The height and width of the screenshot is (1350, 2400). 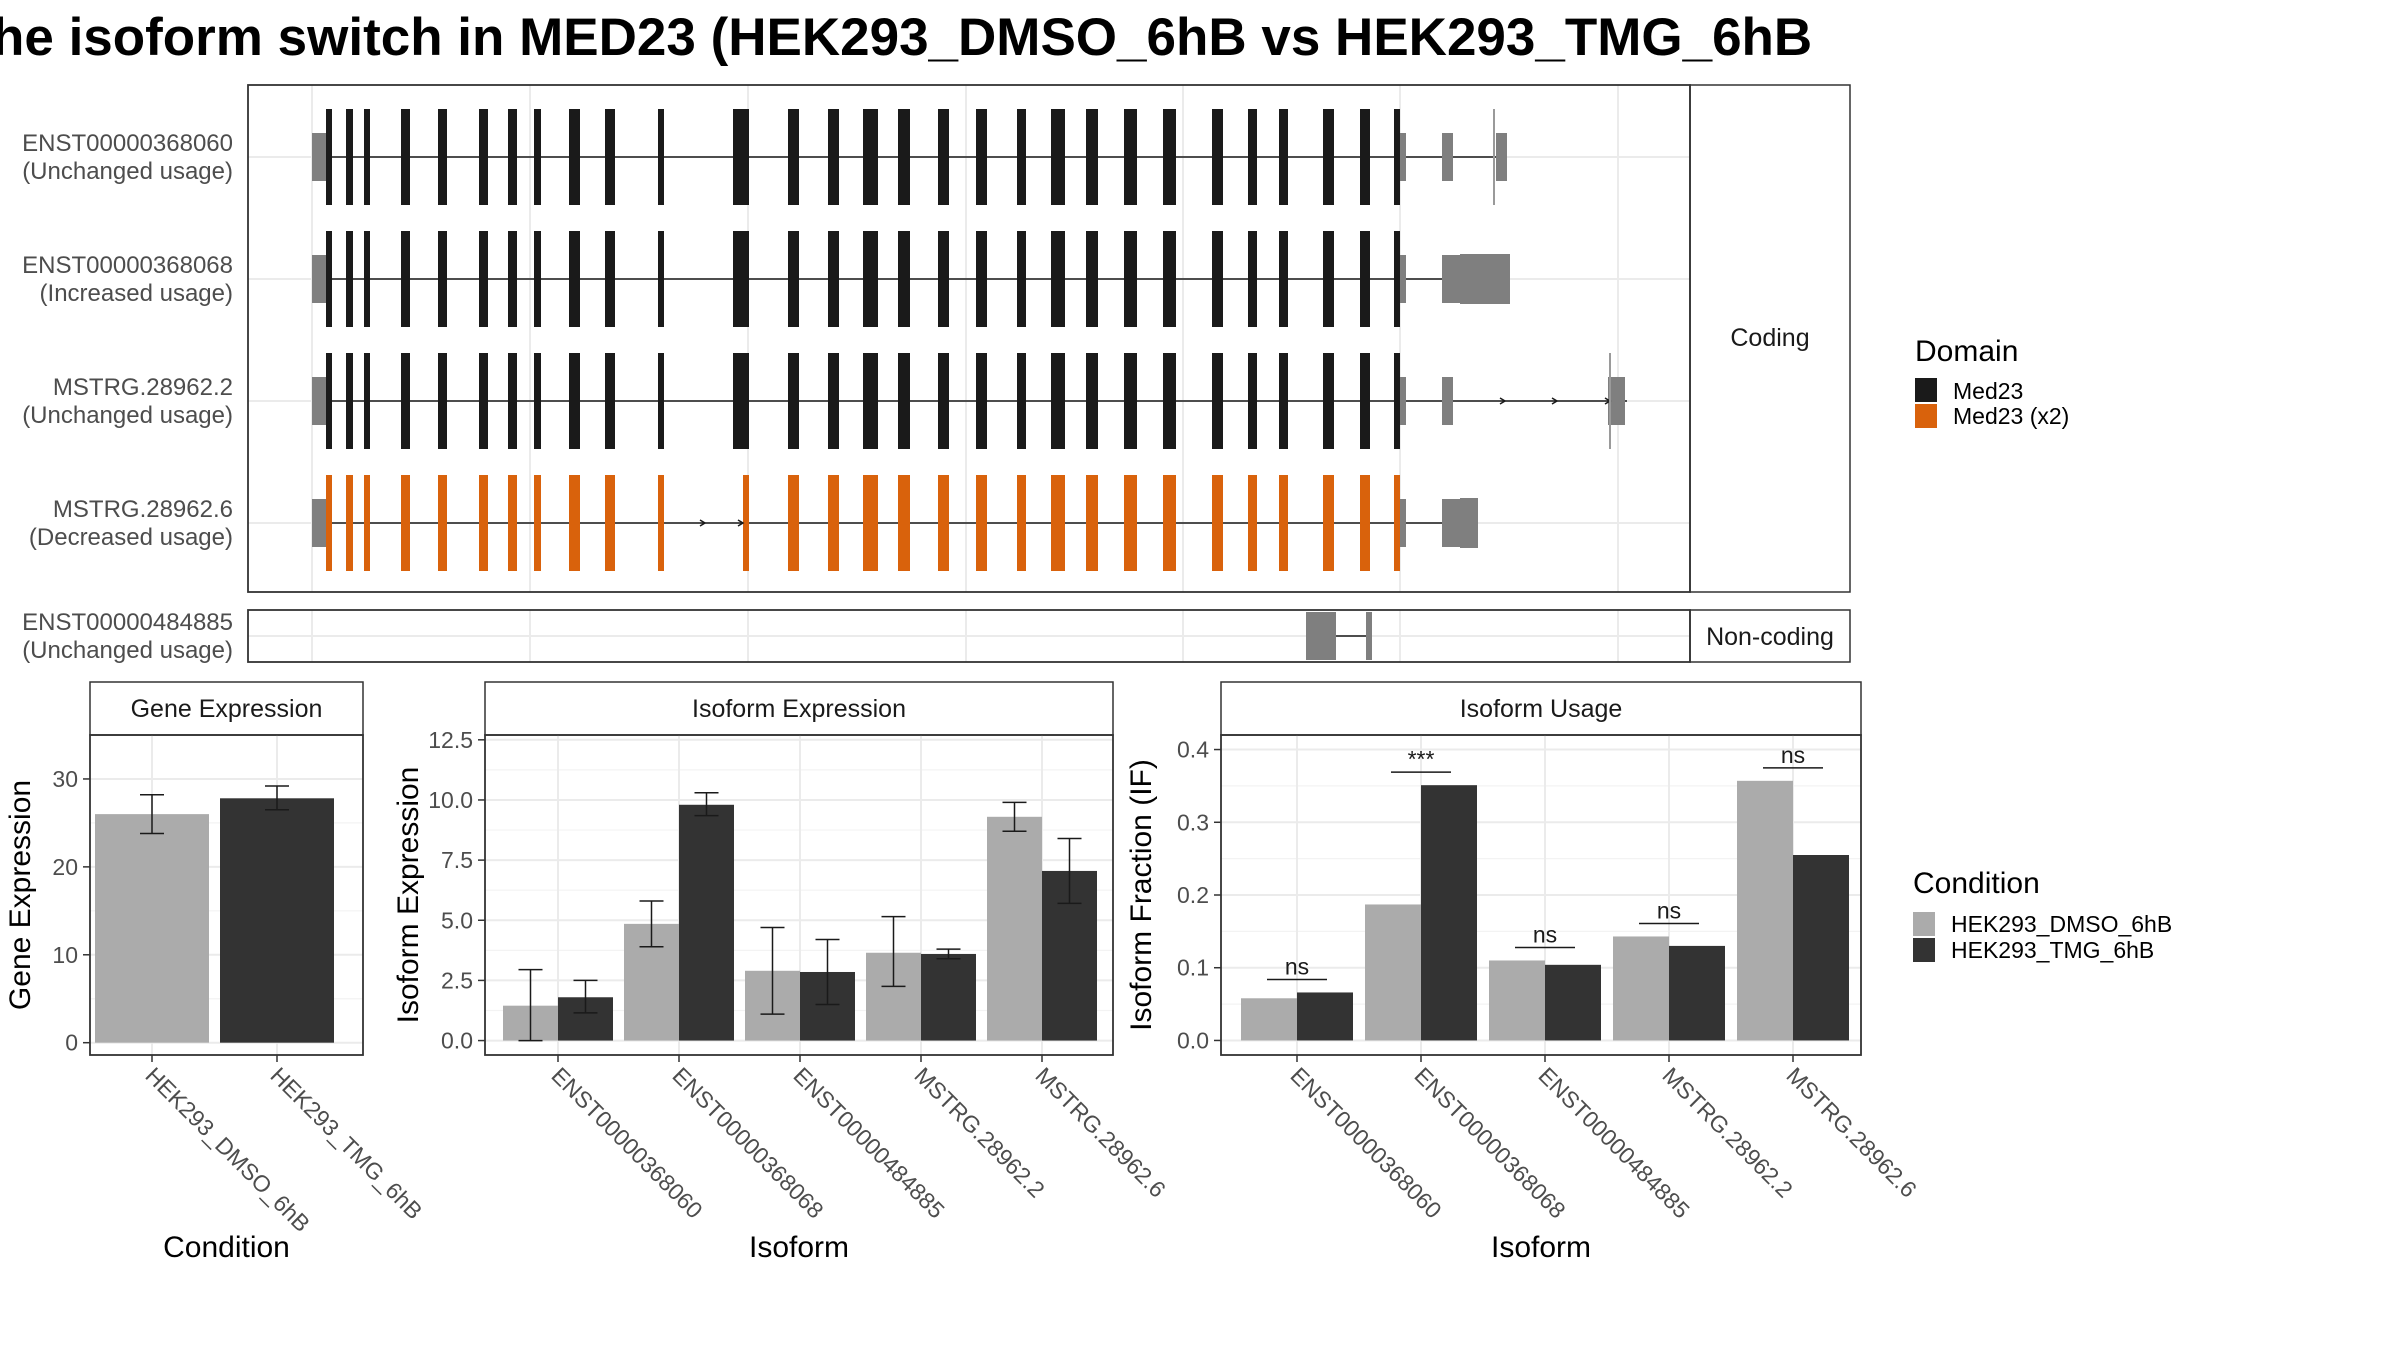 What do you see at coordinates (1321, 636) in the screenshot?
I see `noncoding-exon` at bounding box center [1321, 636].